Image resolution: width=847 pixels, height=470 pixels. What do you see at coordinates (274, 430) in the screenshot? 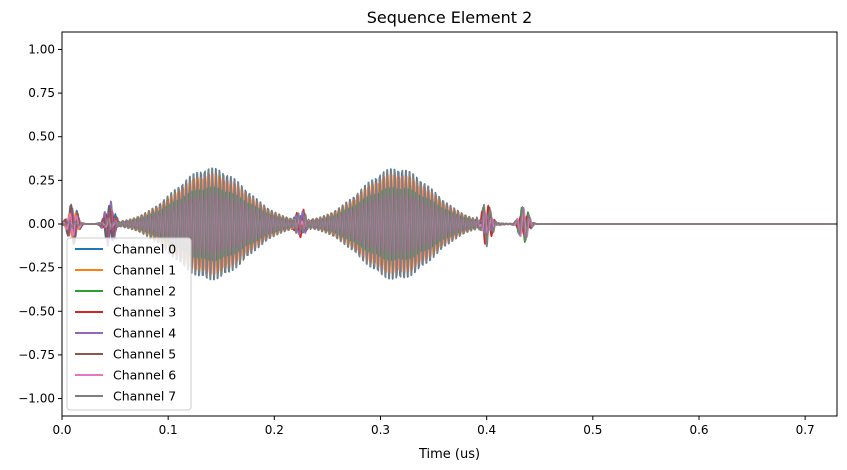
I see `x-tick-label: 0.2` at bounding box center [274, 430].